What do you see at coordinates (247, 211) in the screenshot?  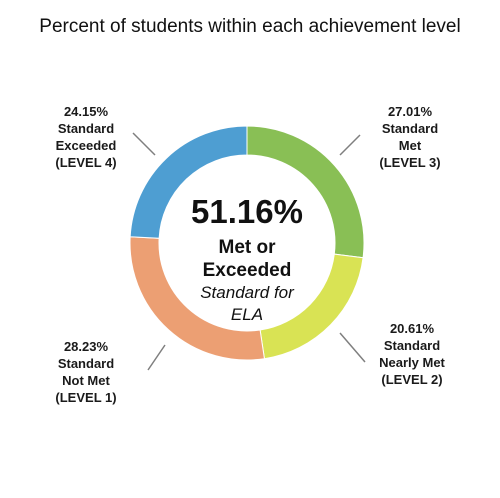 I see `center-value: 51.16%` at bounding box center [247, 211].